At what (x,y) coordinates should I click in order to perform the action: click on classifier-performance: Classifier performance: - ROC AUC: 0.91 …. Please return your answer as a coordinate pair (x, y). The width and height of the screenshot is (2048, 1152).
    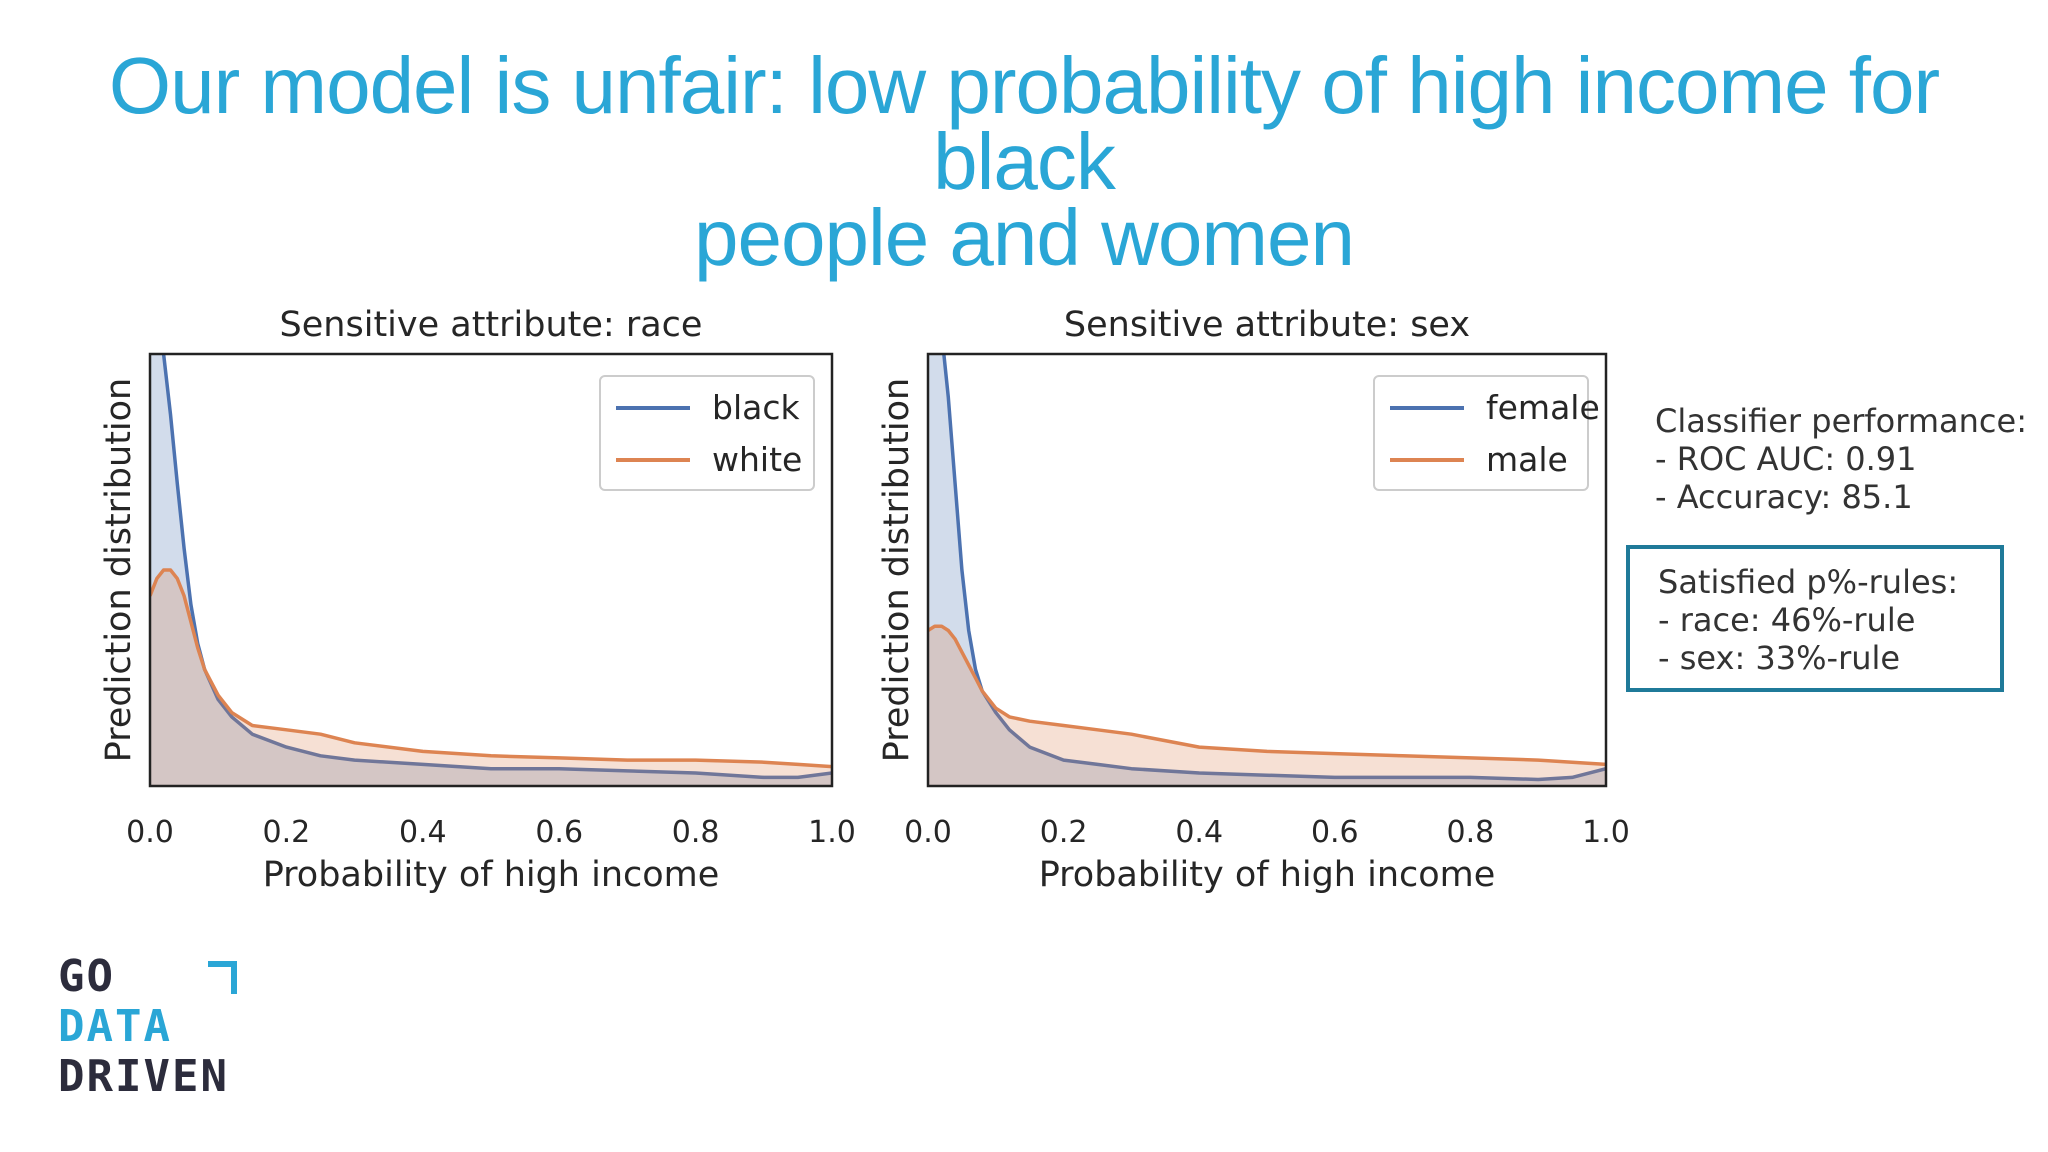
    Looking at the image, I should click on (1841, 459).